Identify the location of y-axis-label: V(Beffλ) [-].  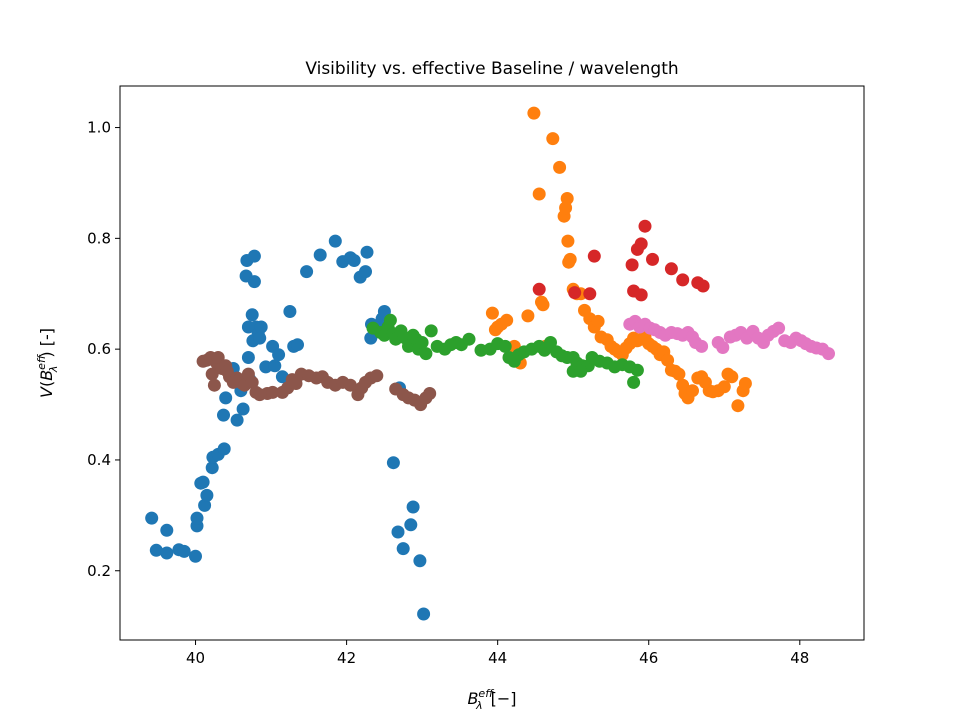
(47, 363).